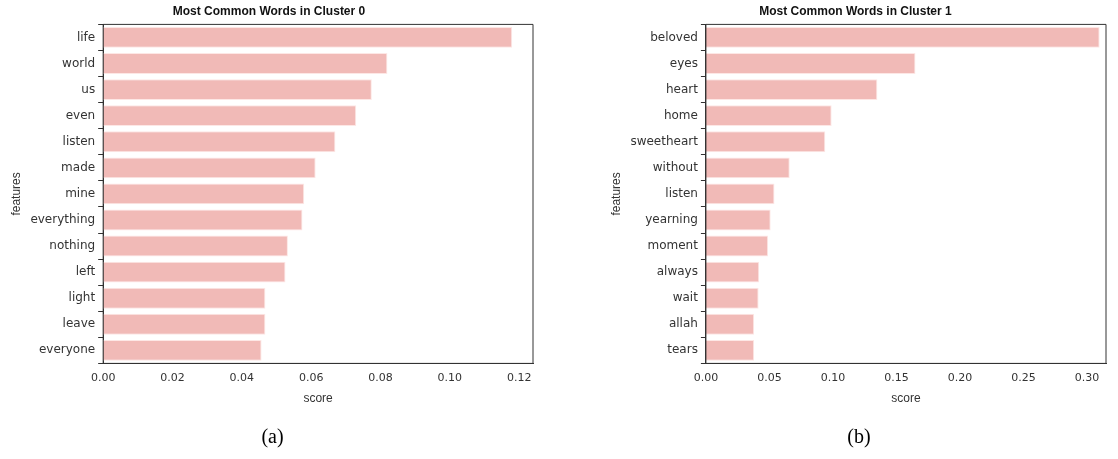 This screenshot has width=1118, height=459. I want to click on x-tick-label: 0.02, so click(172, 377).